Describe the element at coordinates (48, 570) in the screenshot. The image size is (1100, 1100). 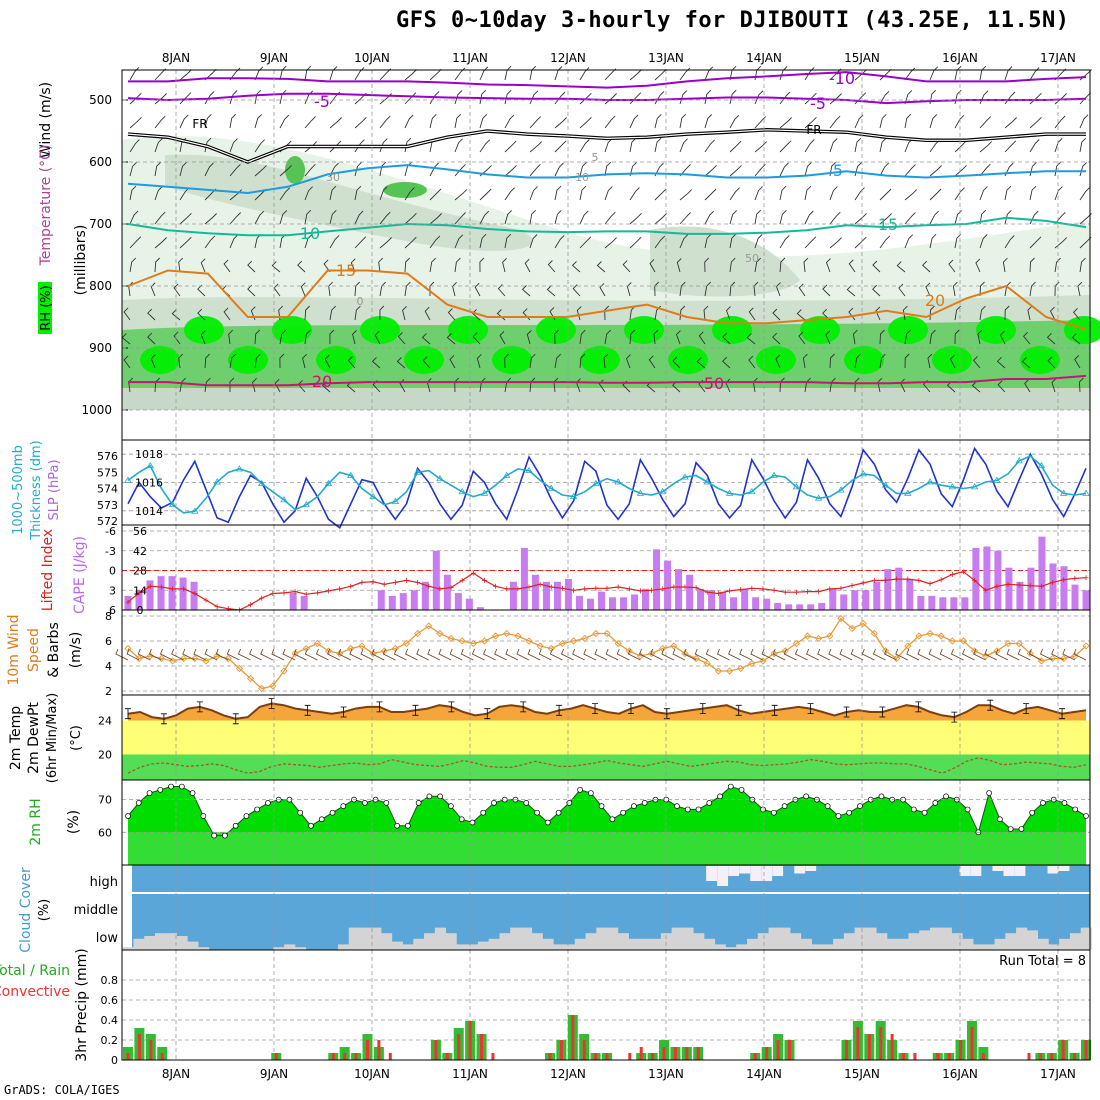
I see `li-label: Lifted Index` at that location.